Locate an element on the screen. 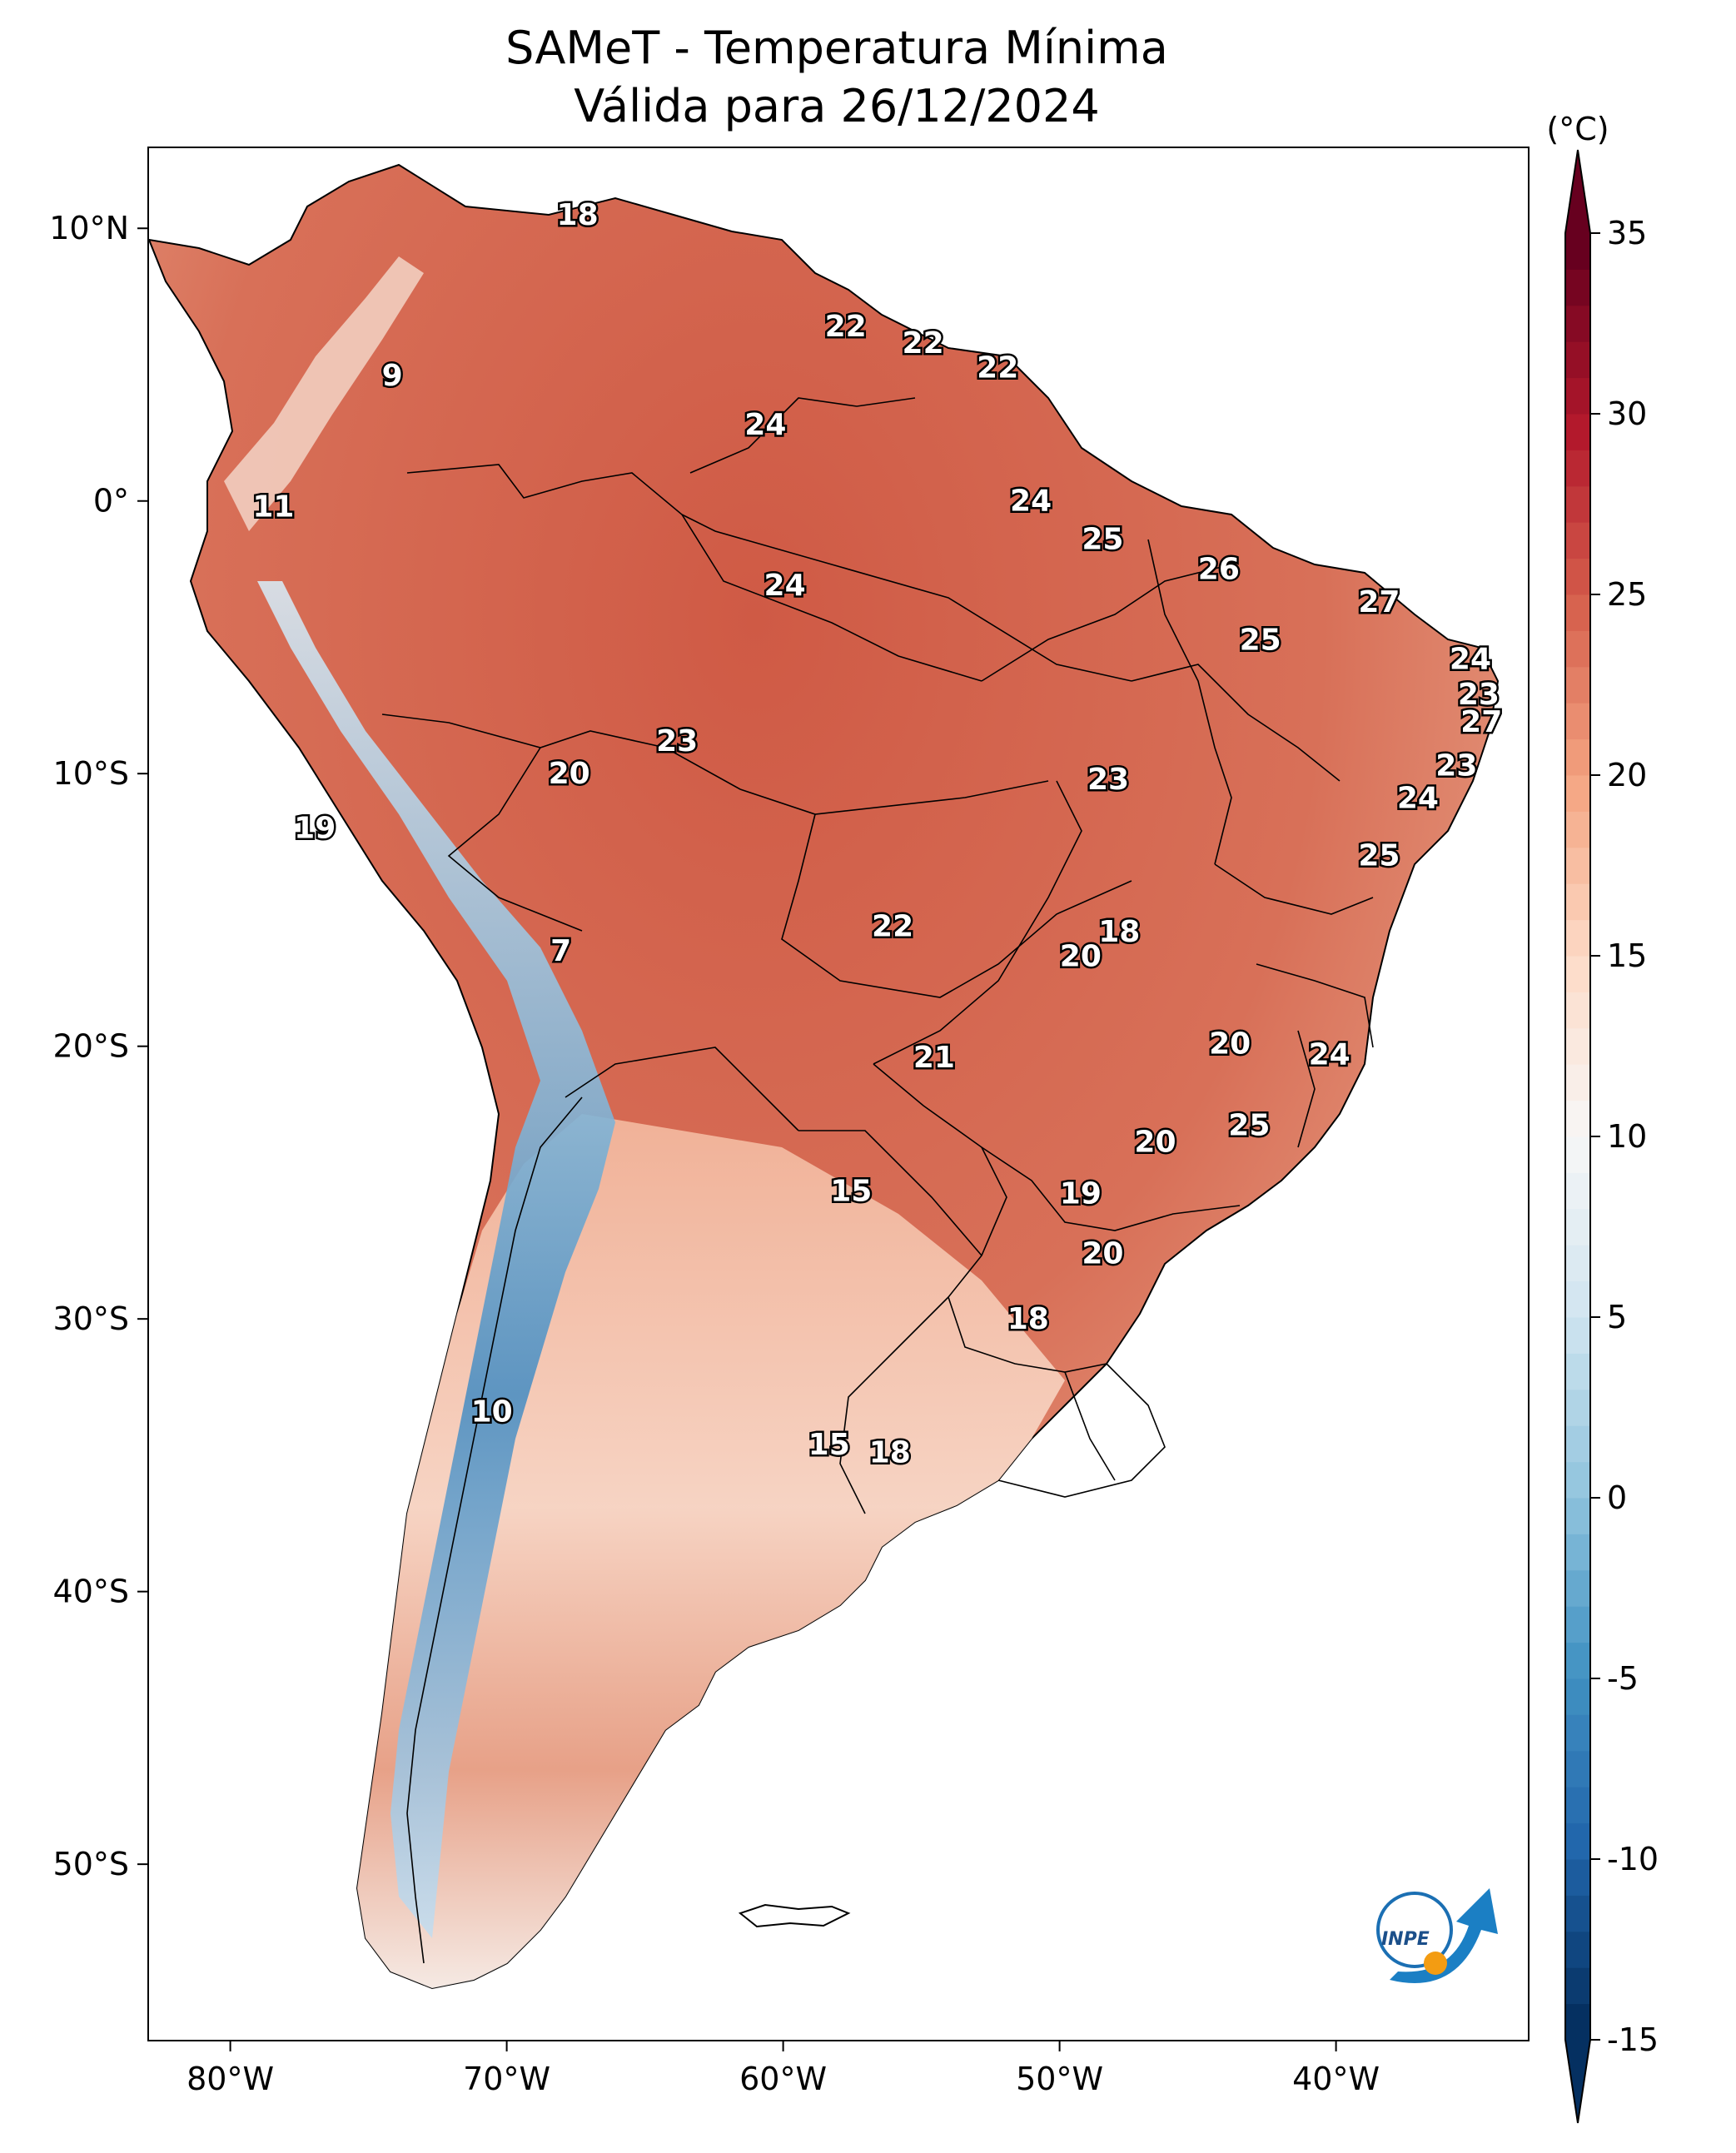 Image resolution: width=1736 pixels, height=2153 pixels. station-value-label: 21 is located at coordinates (934, 1058).